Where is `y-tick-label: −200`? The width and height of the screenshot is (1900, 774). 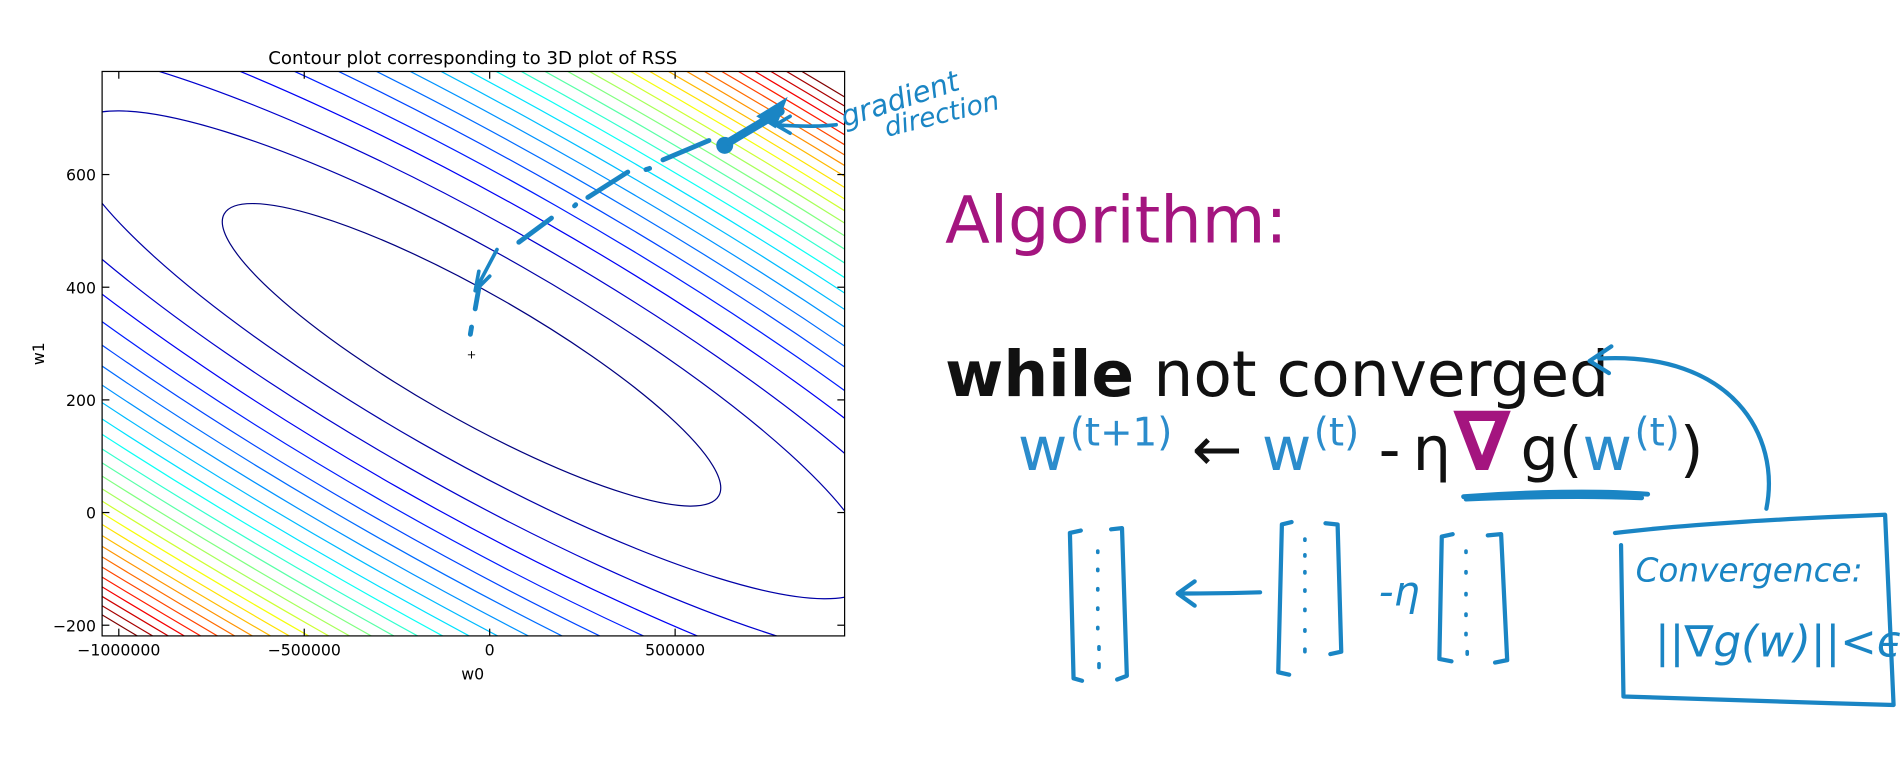 y-tick-label: −200 is located at coordinates (74, 625).